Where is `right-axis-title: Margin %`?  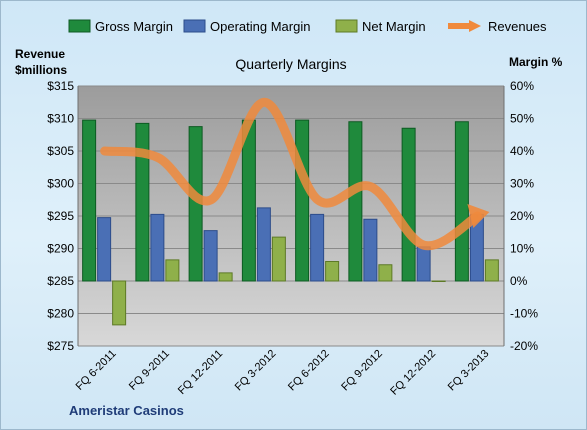
right-axis-title: Margin % is located at coordinates (536, 62).